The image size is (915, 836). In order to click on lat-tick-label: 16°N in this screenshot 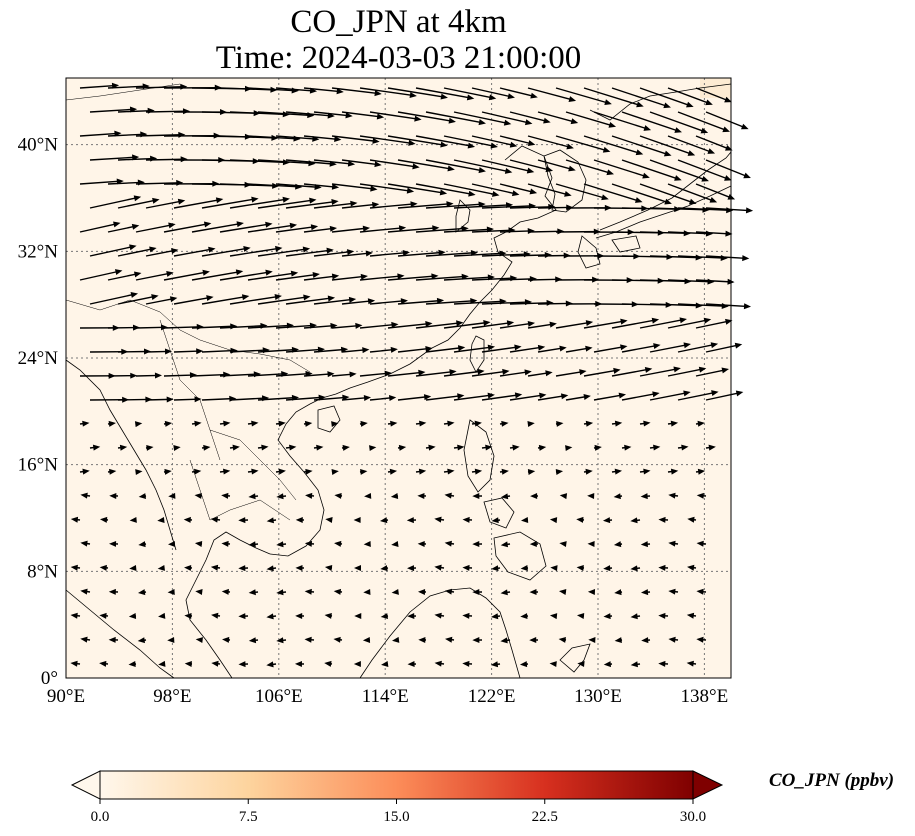, I will do `click(38, 465)`.